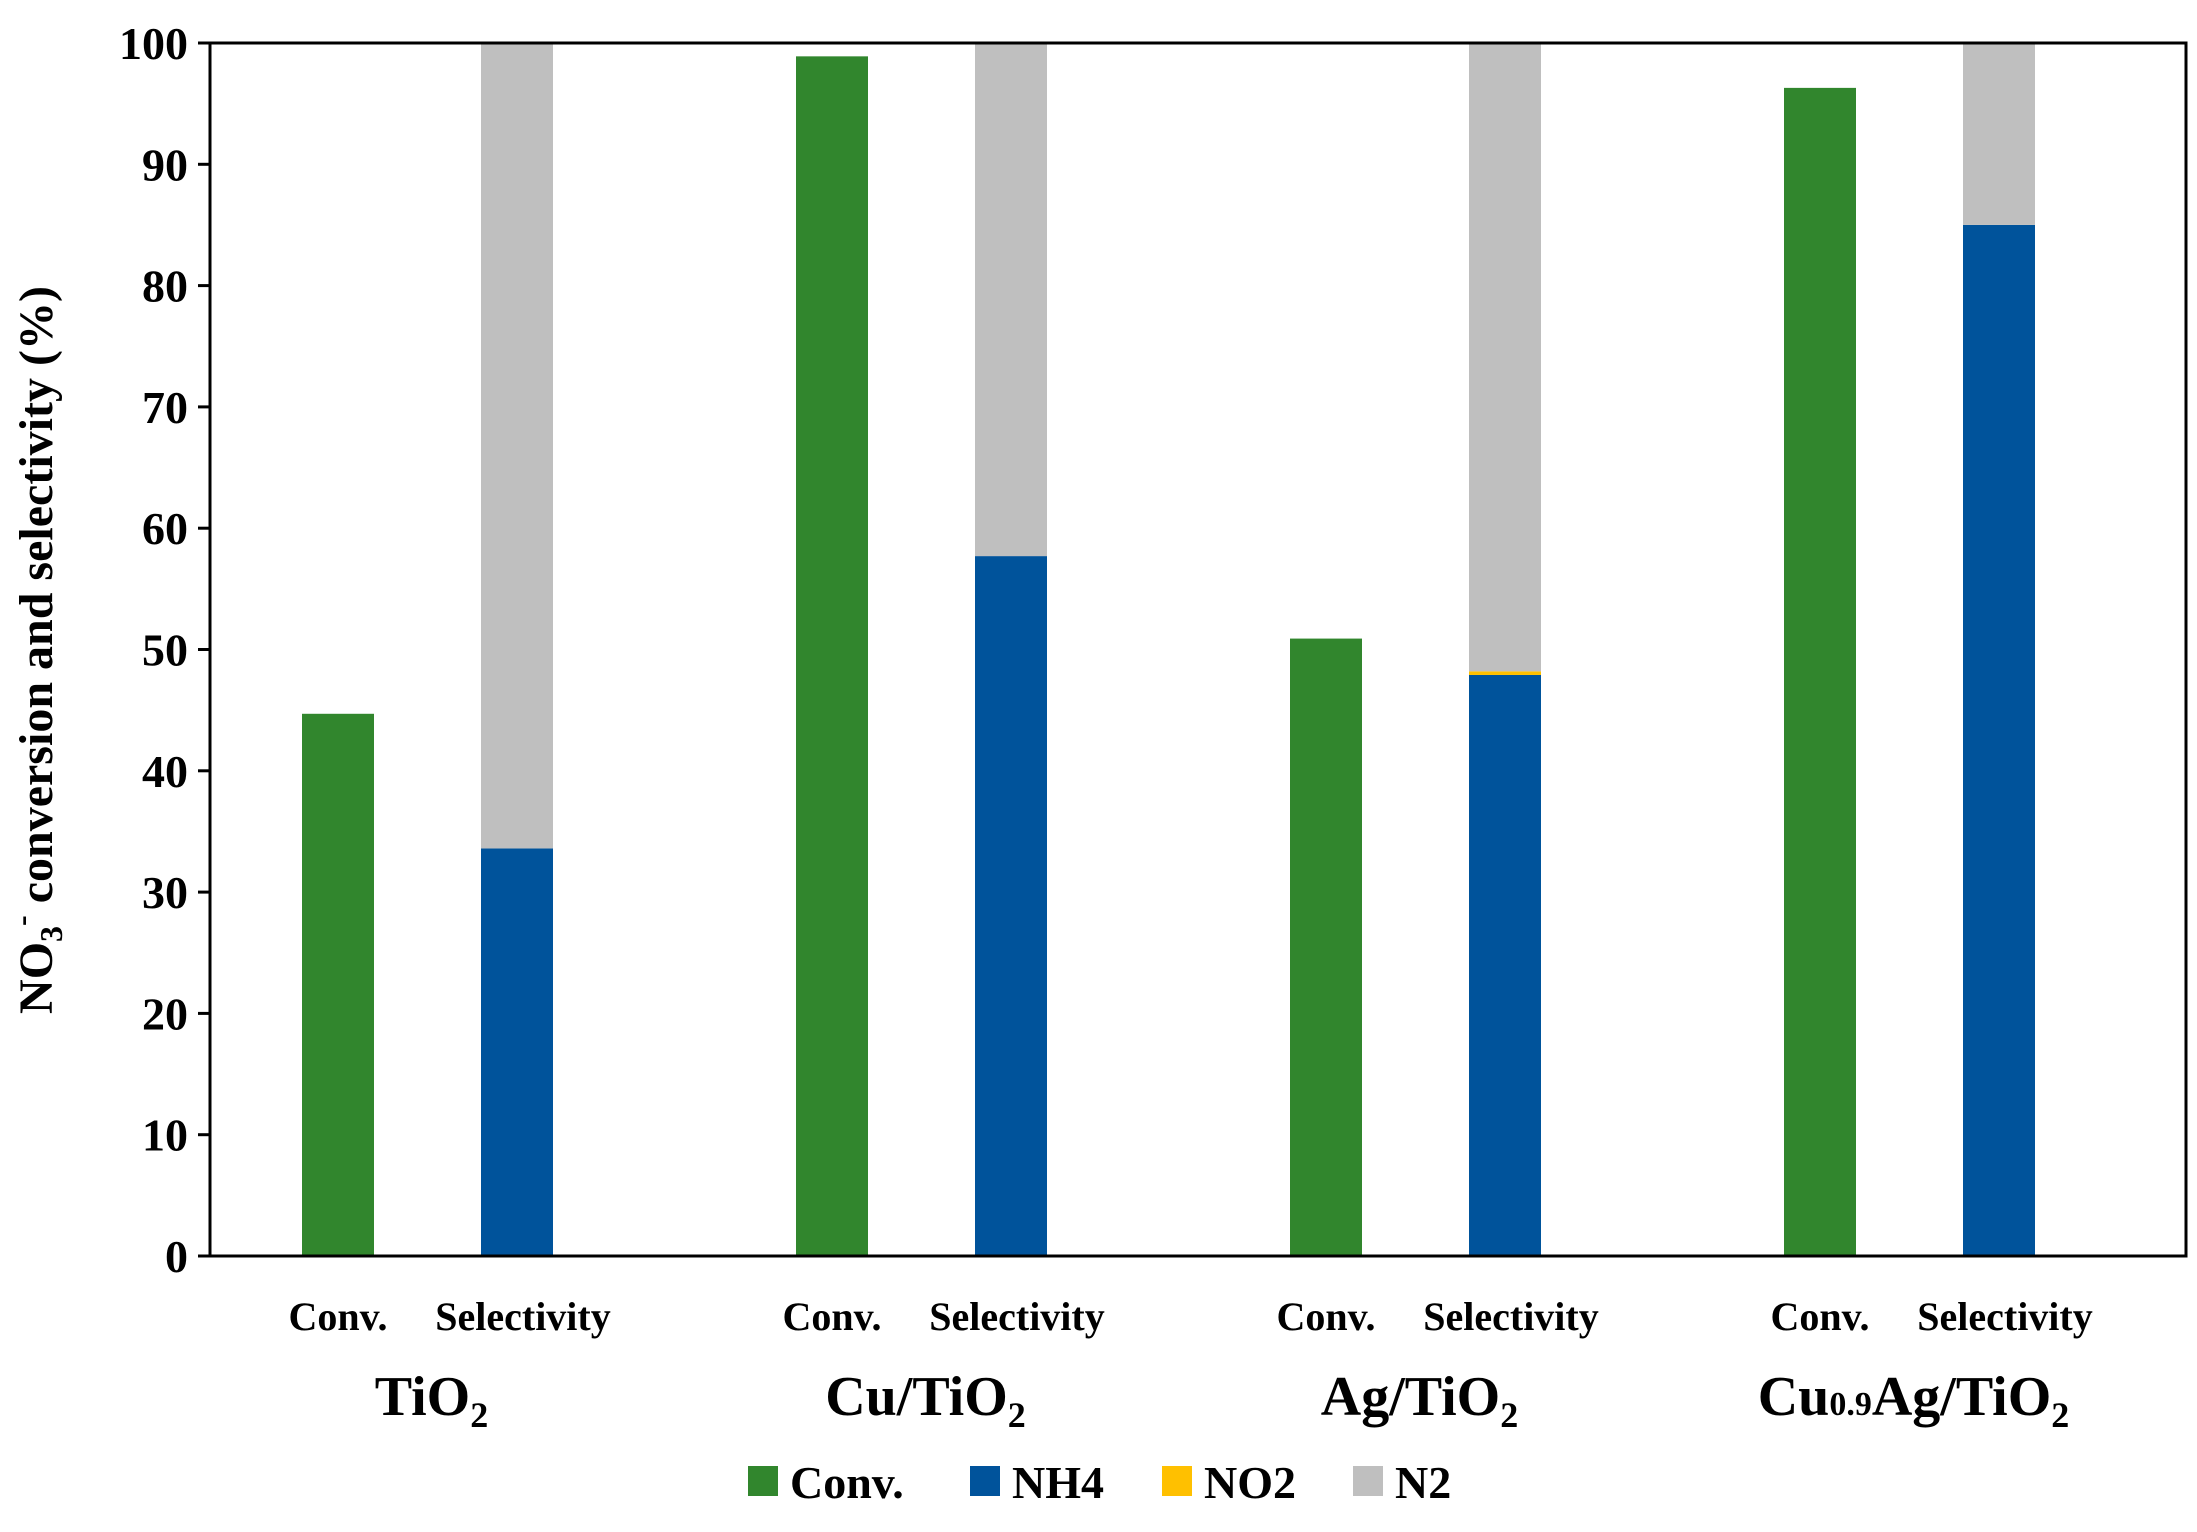 The height and width of the screenshot is (1532, 2197). What do you see at coordinates (1368, 1481) in the screenshot?
I see `legend-swatch-n2` at bounding box center [1368, 1481].